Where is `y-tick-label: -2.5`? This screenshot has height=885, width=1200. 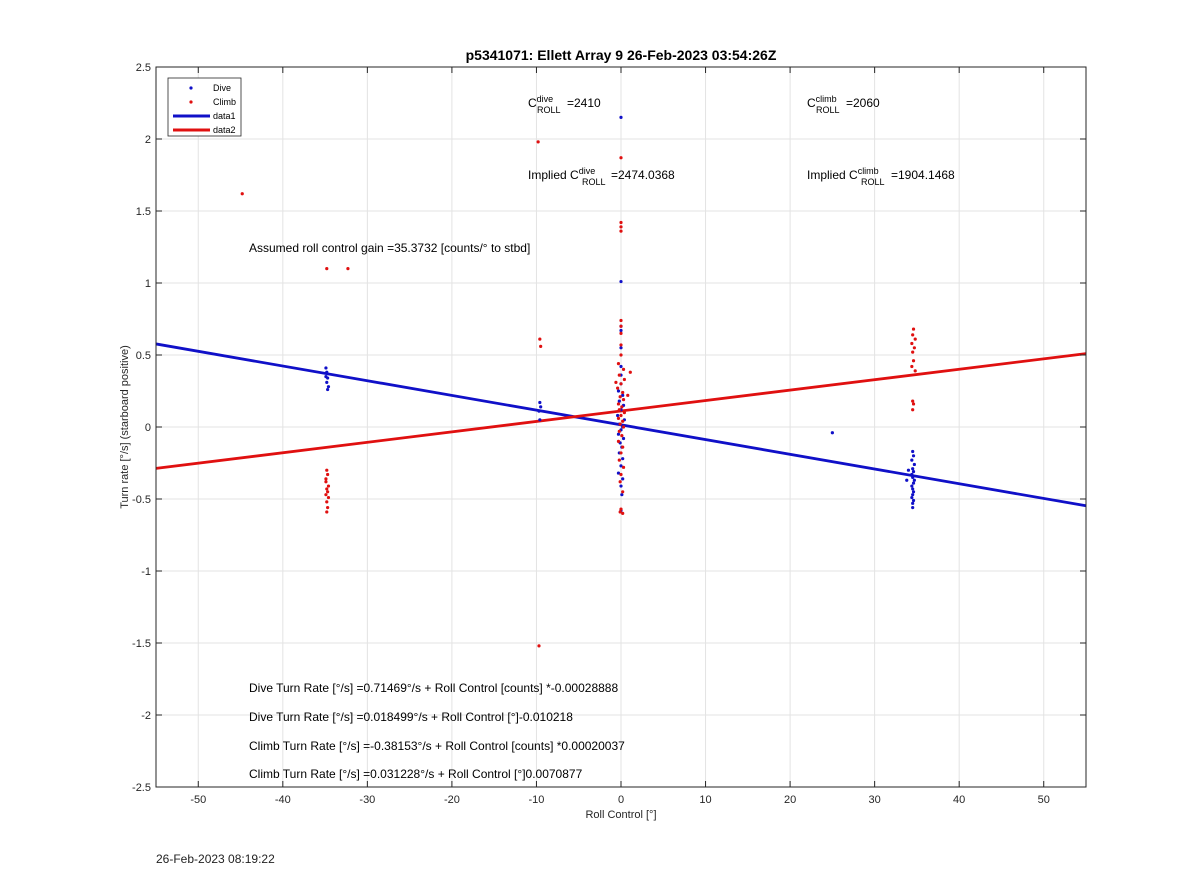
y-tick-label: -2.5 is located at coordinates (141, 788).